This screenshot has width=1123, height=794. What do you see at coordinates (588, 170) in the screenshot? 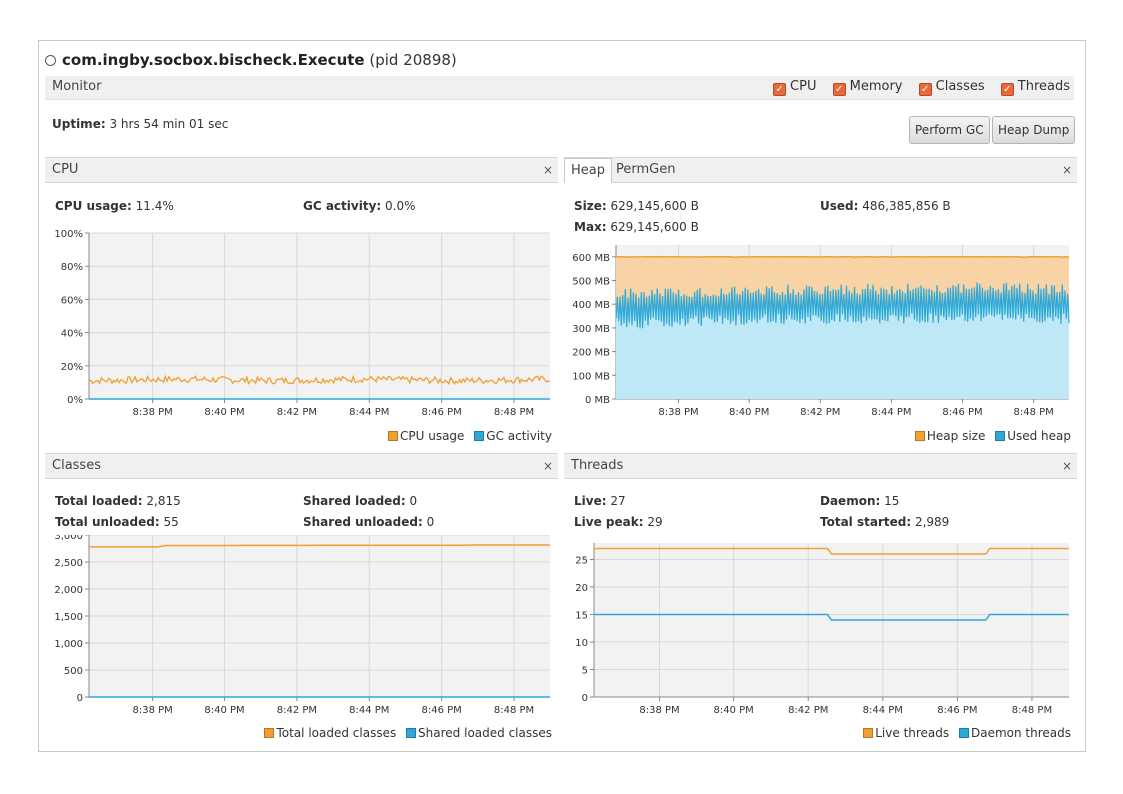
I see `tab-heap: Heap` at bounding box center [588, 170].